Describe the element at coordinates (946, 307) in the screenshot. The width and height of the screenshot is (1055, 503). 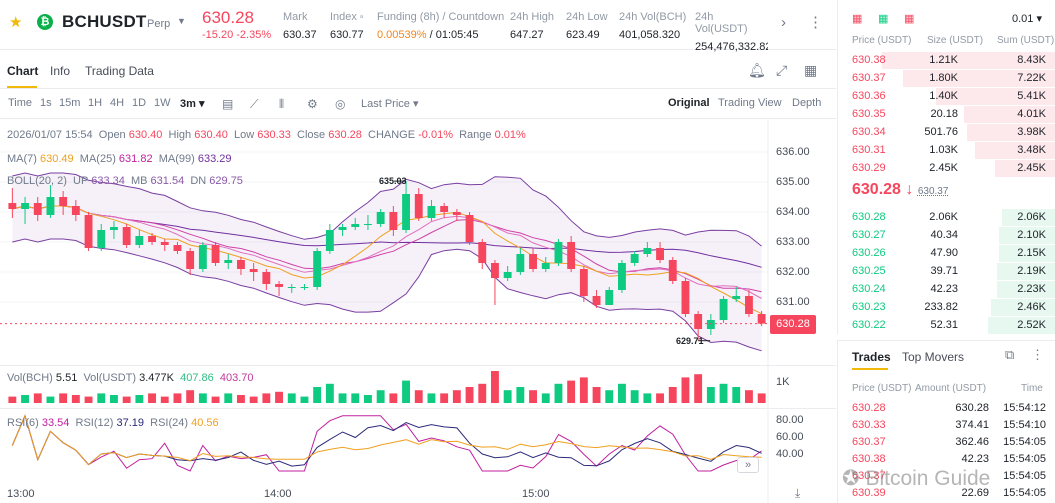
I see `bid-row: 630.23 233.82 2.46K` at that location.